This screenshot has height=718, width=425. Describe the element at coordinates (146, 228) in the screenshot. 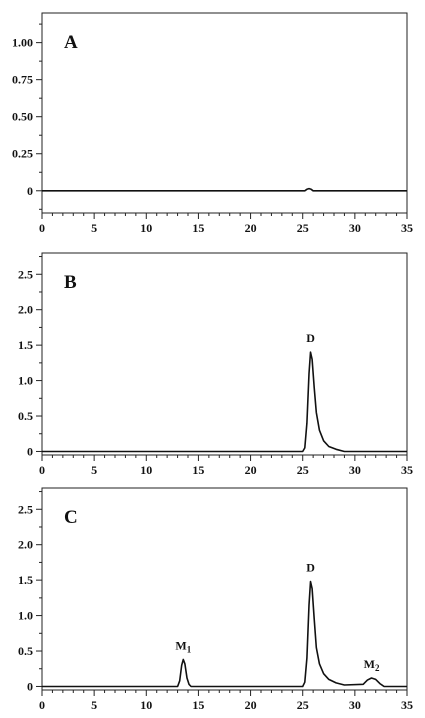

I see `panel-a-x-tick-label: 10` at that location.